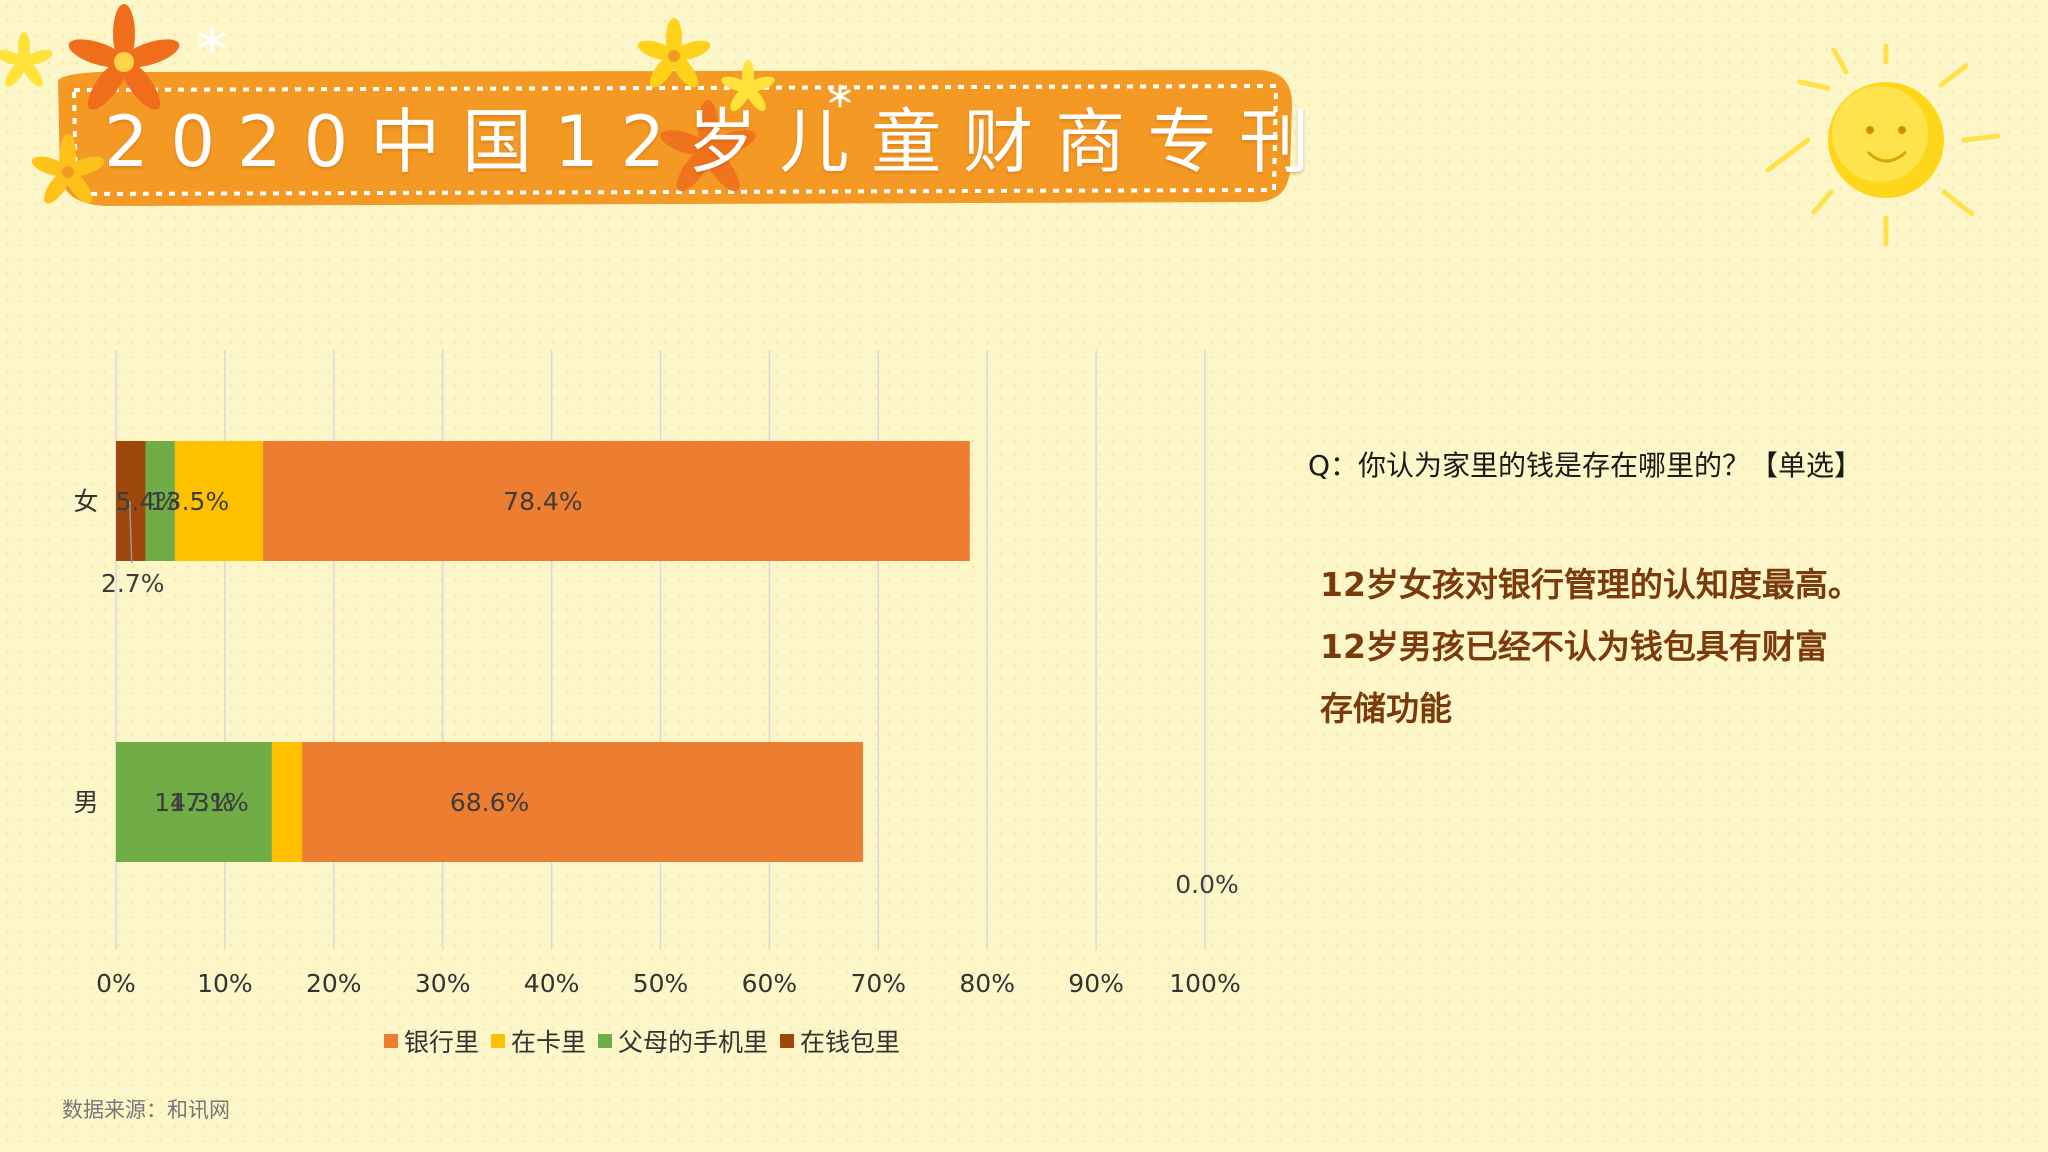  Describe the element at coordinates (549, 1042) in the screenshot. I see `legend-label: 在卡里` at that location.